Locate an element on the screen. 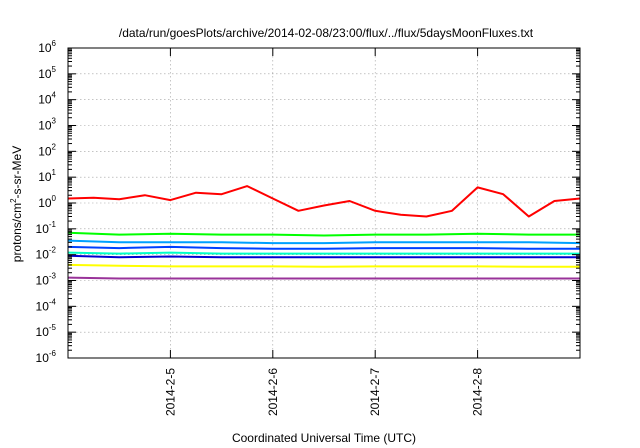 This screenshot has width=640, height=448. y-tick-label: 10⁻⁶ is located at coordinates (46, 357).